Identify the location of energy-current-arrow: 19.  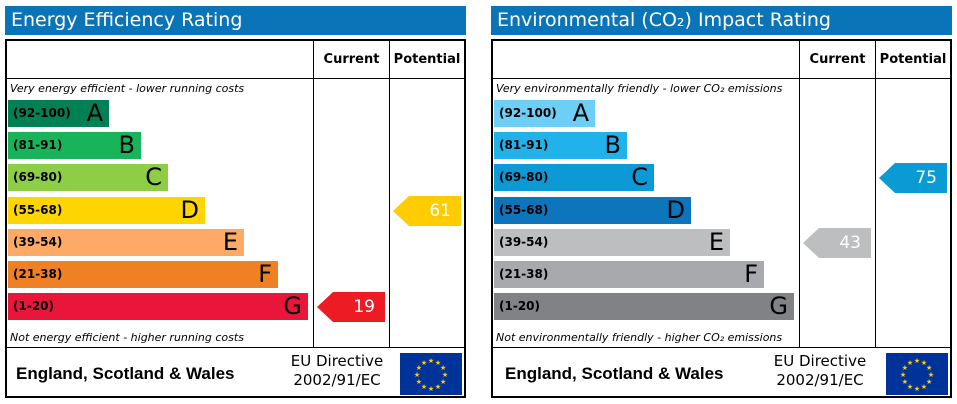
(351, 307).